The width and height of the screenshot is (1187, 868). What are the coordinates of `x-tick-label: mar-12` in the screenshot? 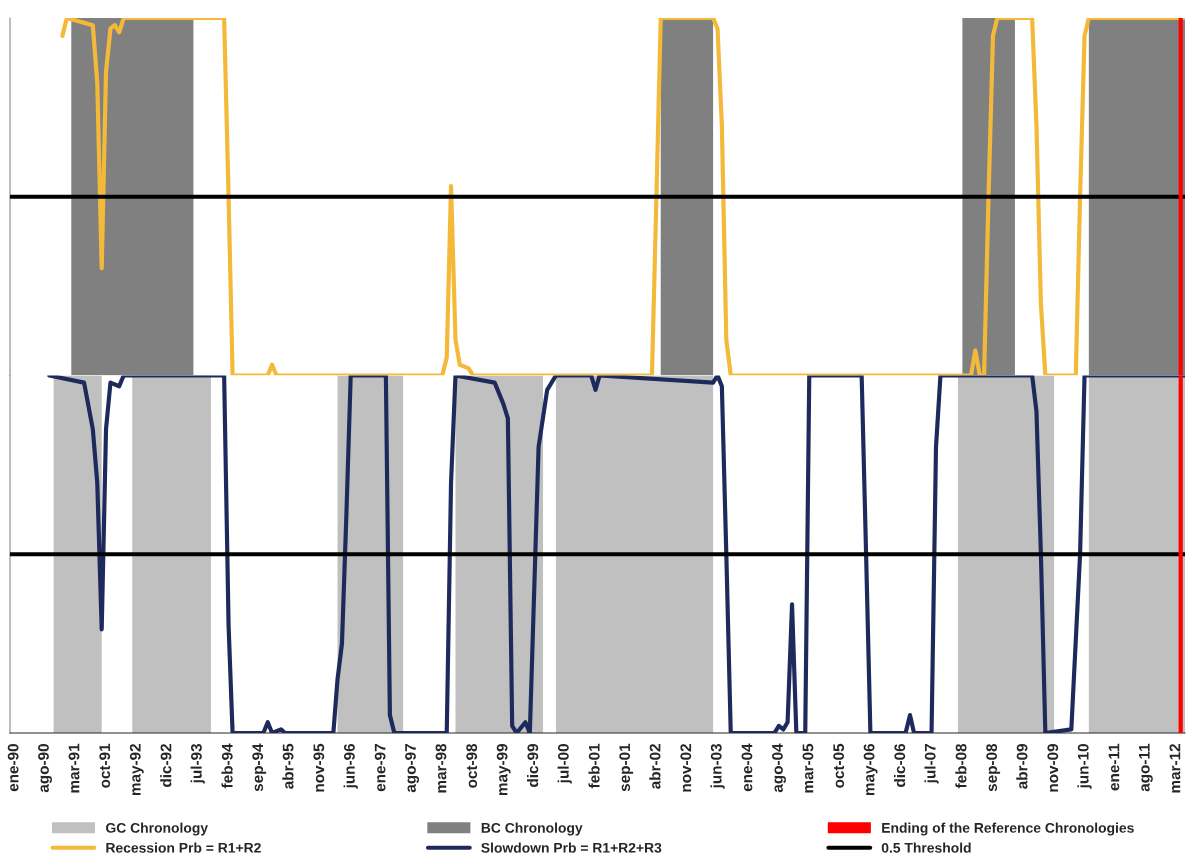 It's located at (1175, 768).